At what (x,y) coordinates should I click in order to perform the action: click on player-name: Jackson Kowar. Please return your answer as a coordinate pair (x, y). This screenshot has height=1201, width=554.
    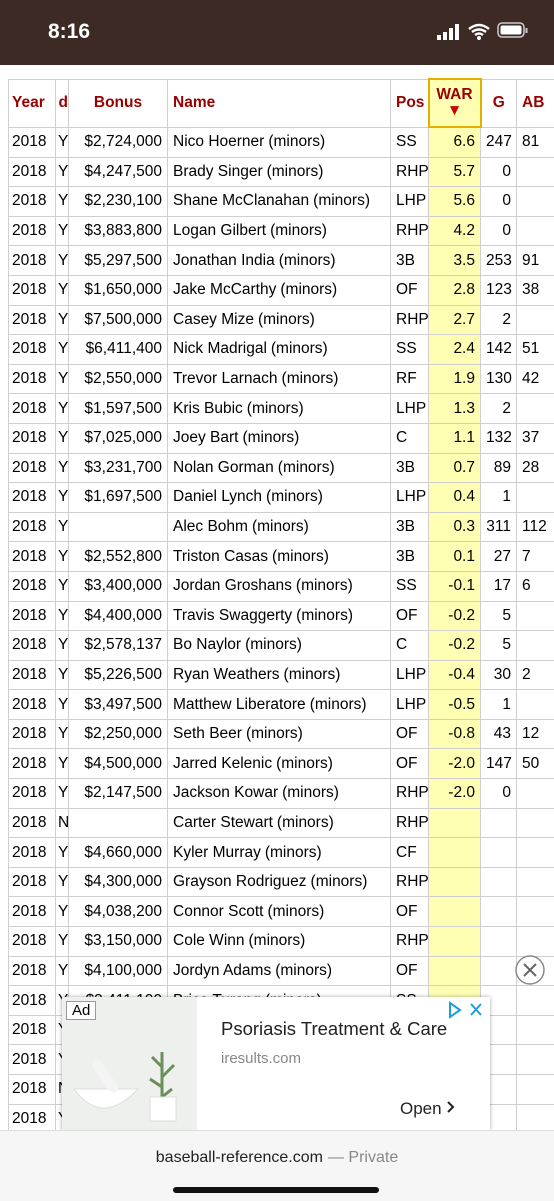
    Looking at the image, I should click on (225, 792).